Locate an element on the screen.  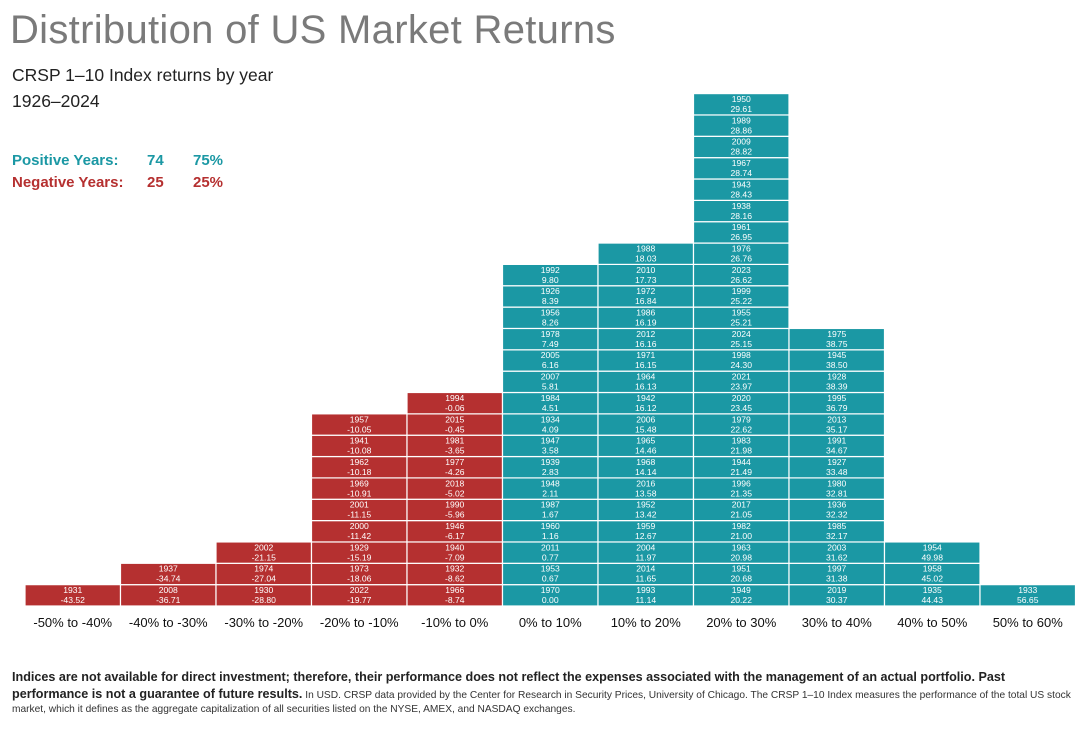
cell-return: 44.43 is located at coordinates (932, 600).